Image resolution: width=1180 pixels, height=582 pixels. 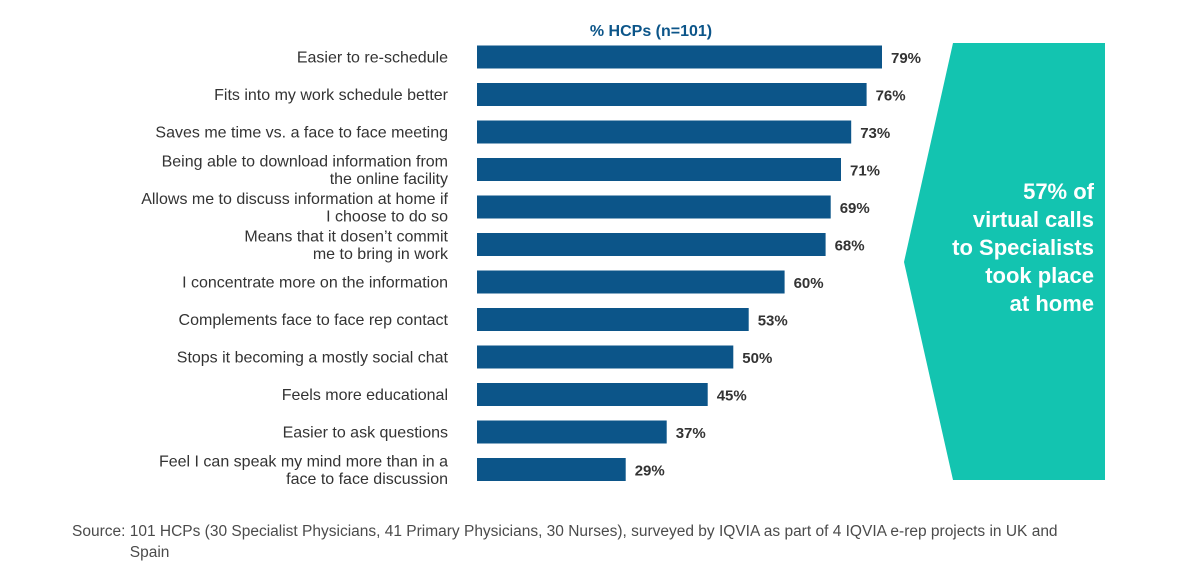 What do you see at coordinates (875, 133) in the screenshot?
I see `bar-value-label: 73%` at bounding box center [875, 133].